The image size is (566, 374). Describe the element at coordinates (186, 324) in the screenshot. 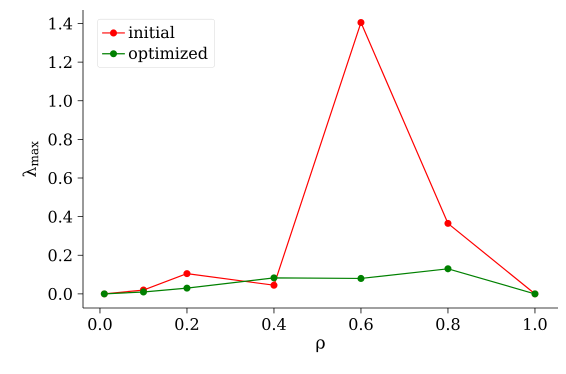

I see `x-tick-label: 0.2` at that location.